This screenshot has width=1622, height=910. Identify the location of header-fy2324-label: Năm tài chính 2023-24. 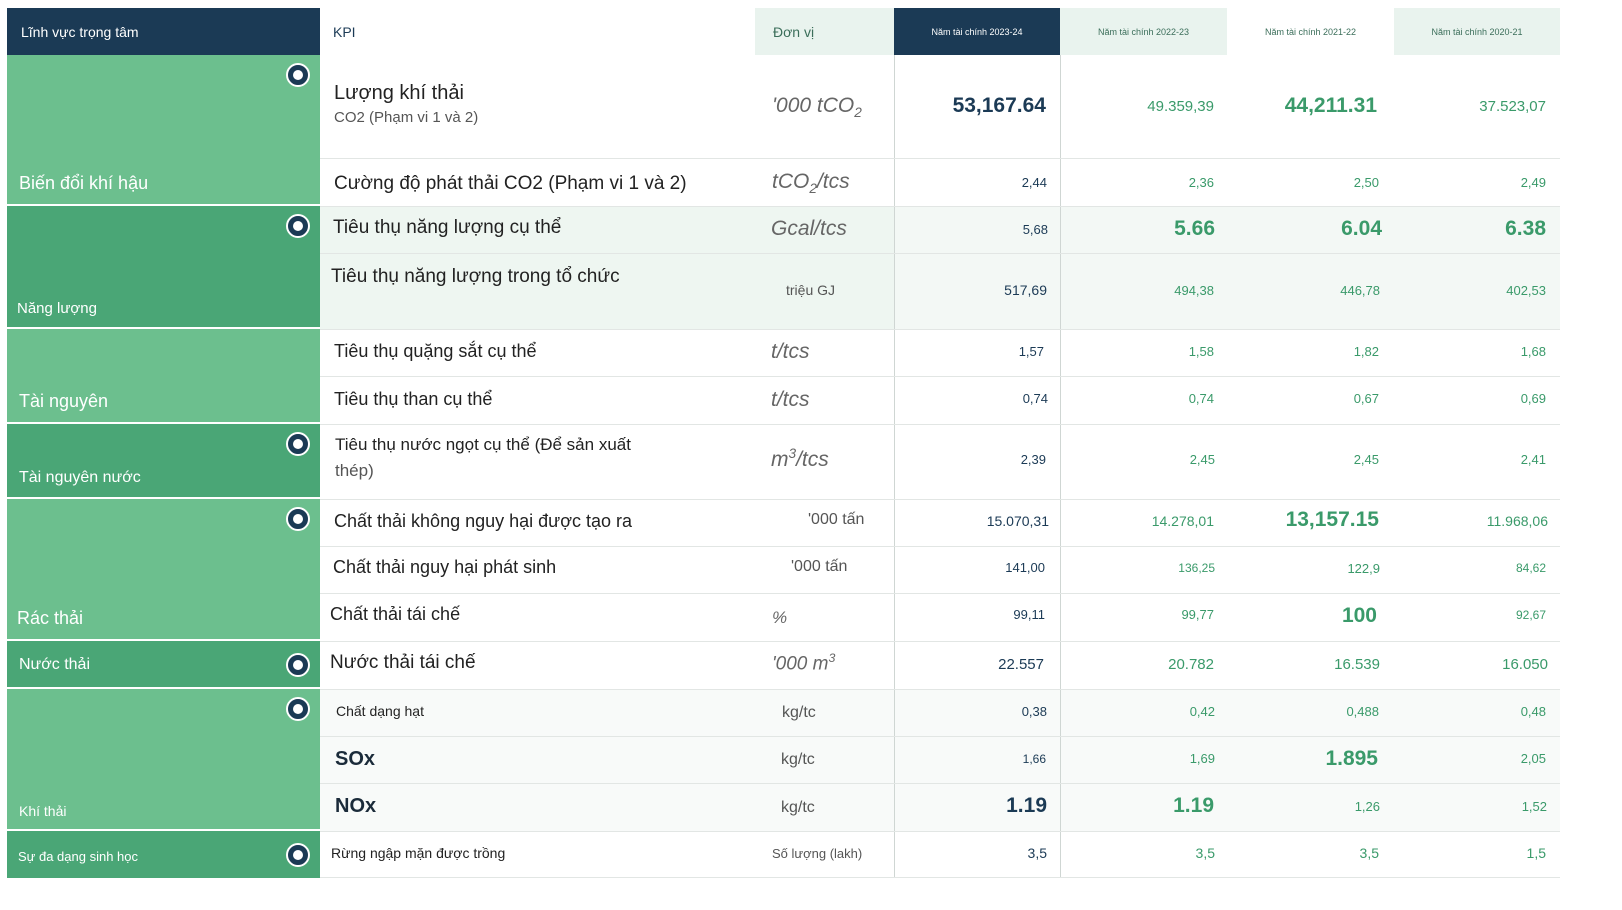
(977, 31).